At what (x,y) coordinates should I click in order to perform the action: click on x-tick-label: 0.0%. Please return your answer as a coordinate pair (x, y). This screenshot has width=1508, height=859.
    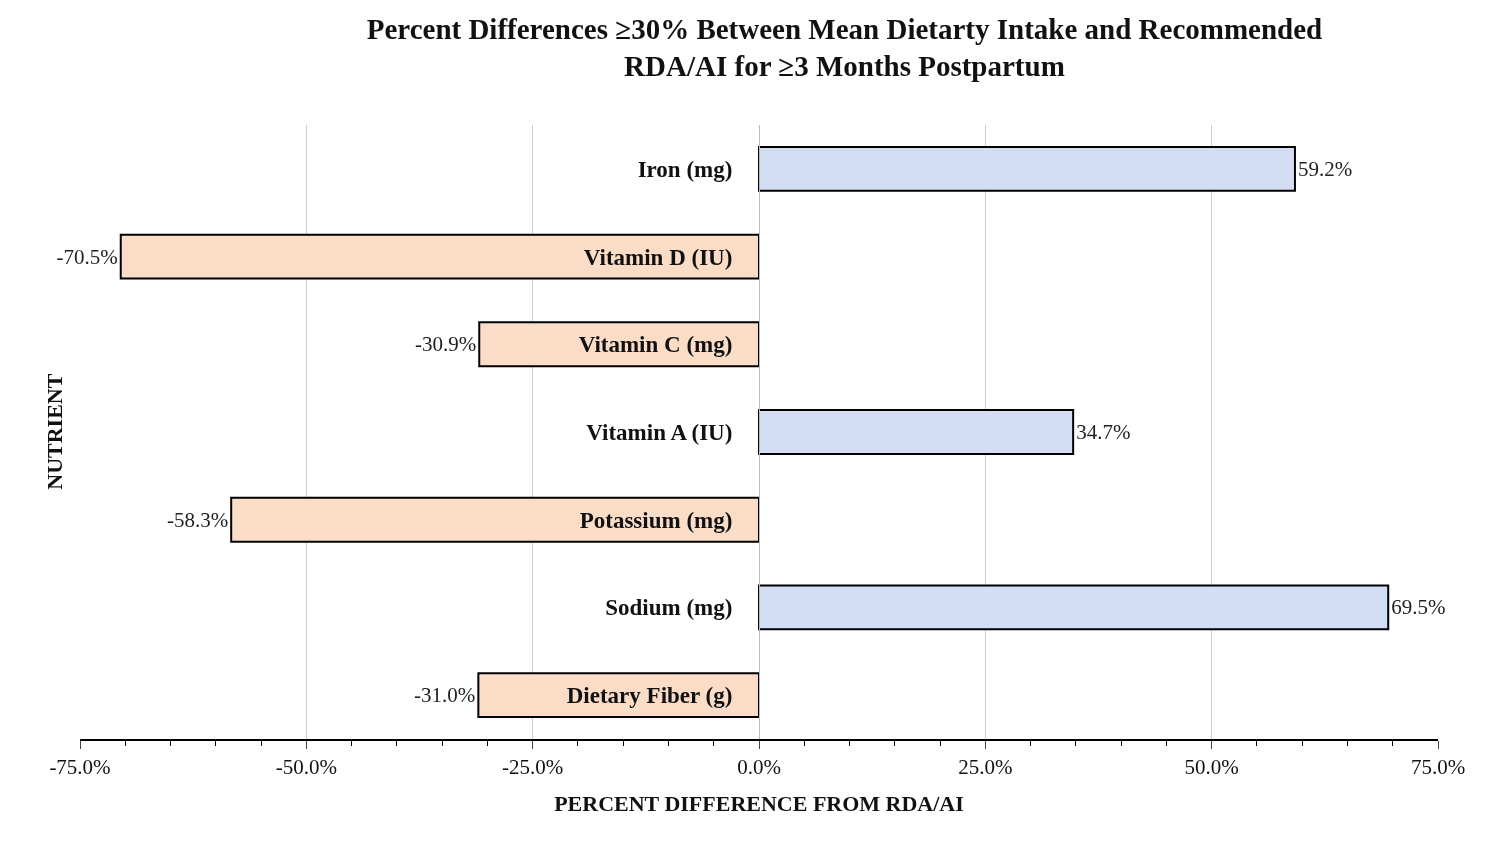
    Looking at the image, I should click on (759, 766).